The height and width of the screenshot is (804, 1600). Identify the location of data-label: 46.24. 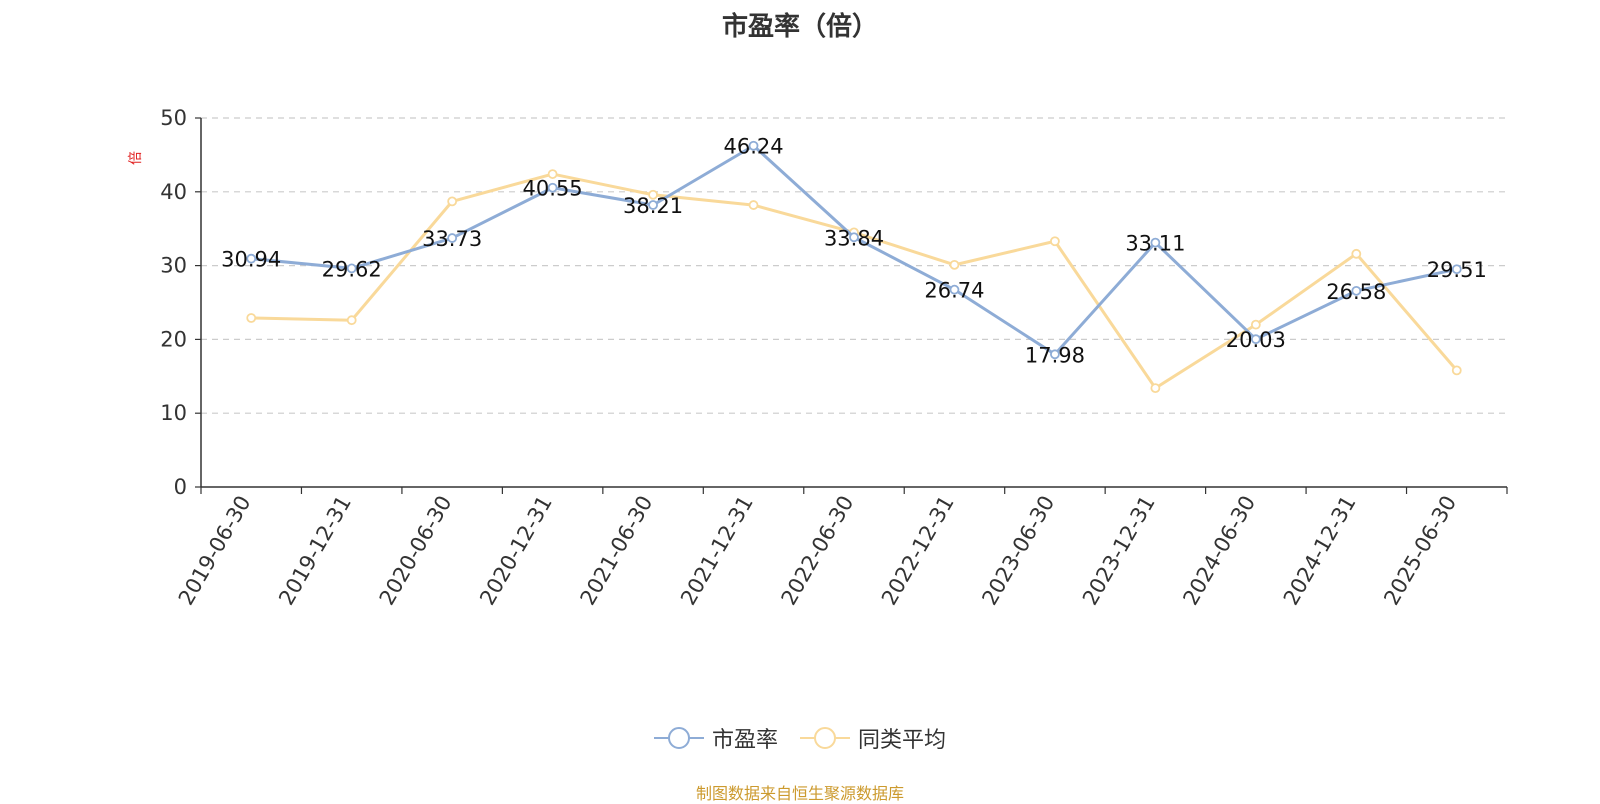
(753, 147).